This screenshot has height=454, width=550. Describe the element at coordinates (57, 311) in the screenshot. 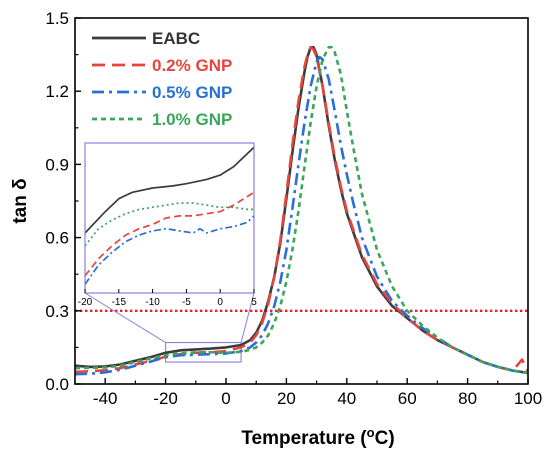

I see `y-tick-label-1: 0.3` at that location.